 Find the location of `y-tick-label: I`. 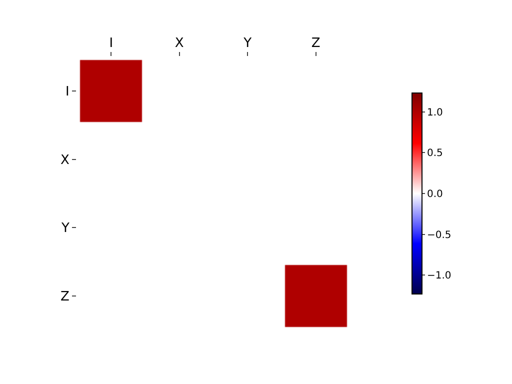

y-tick-label: I is located at coordinates (68, 92).